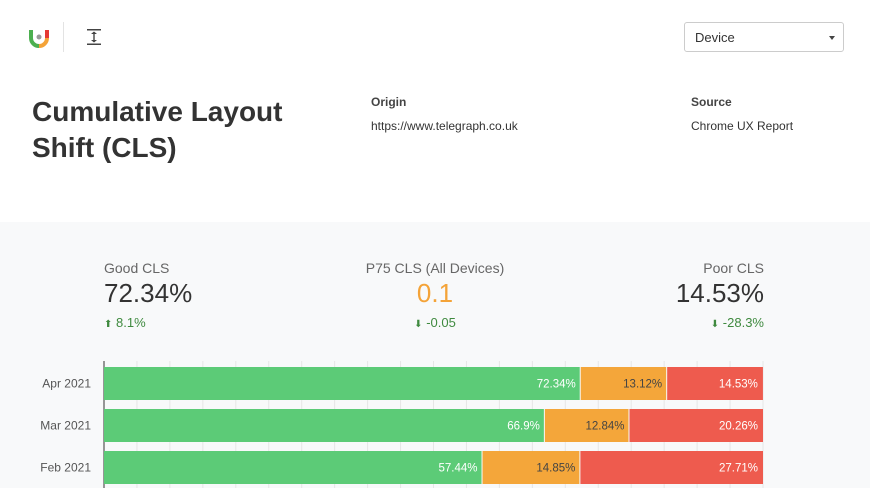 The image size is (870, 488). I want to click on kpi-value: 72.34%, so click(148, 293).